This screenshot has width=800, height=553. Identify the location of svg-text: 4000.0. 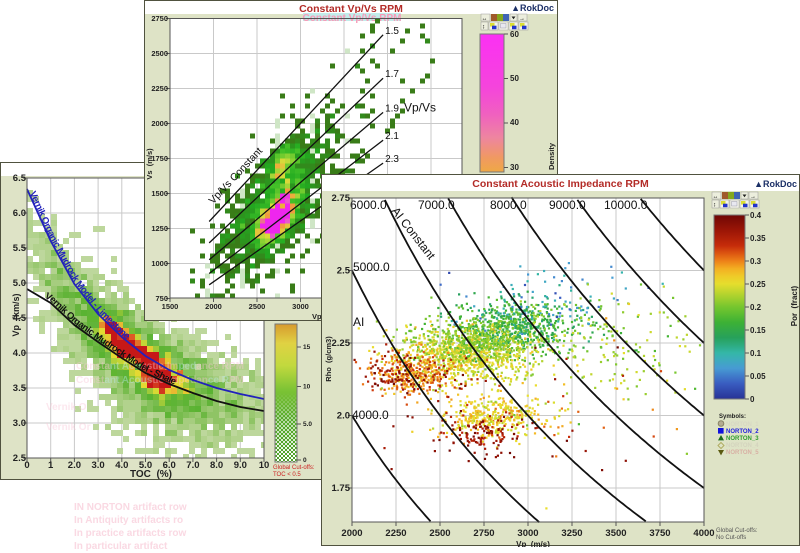
(370, 415).